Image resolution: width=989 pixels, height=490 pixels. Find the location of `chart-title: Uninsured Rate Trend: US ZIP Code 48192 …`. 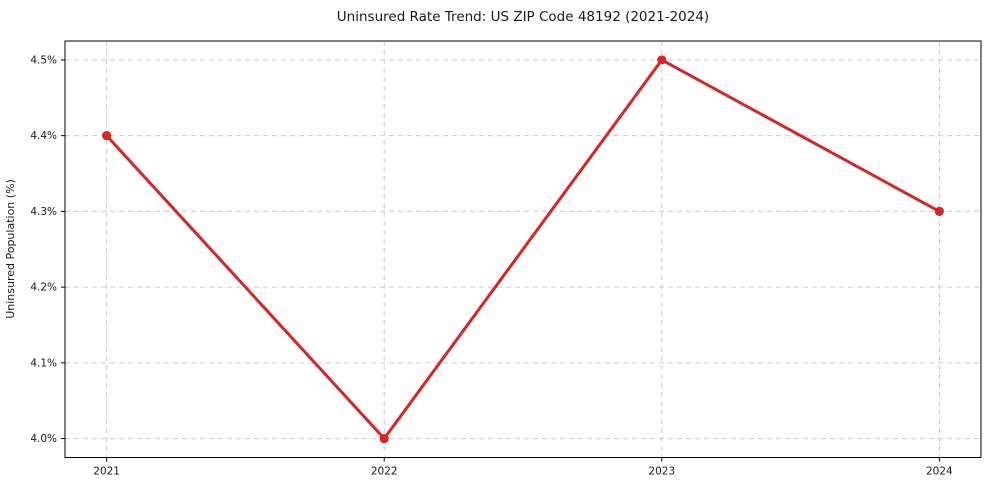

chart-title: Uninsured Rate Trend: US ZIP Code 48192 … is located at coordinates (523, 17).